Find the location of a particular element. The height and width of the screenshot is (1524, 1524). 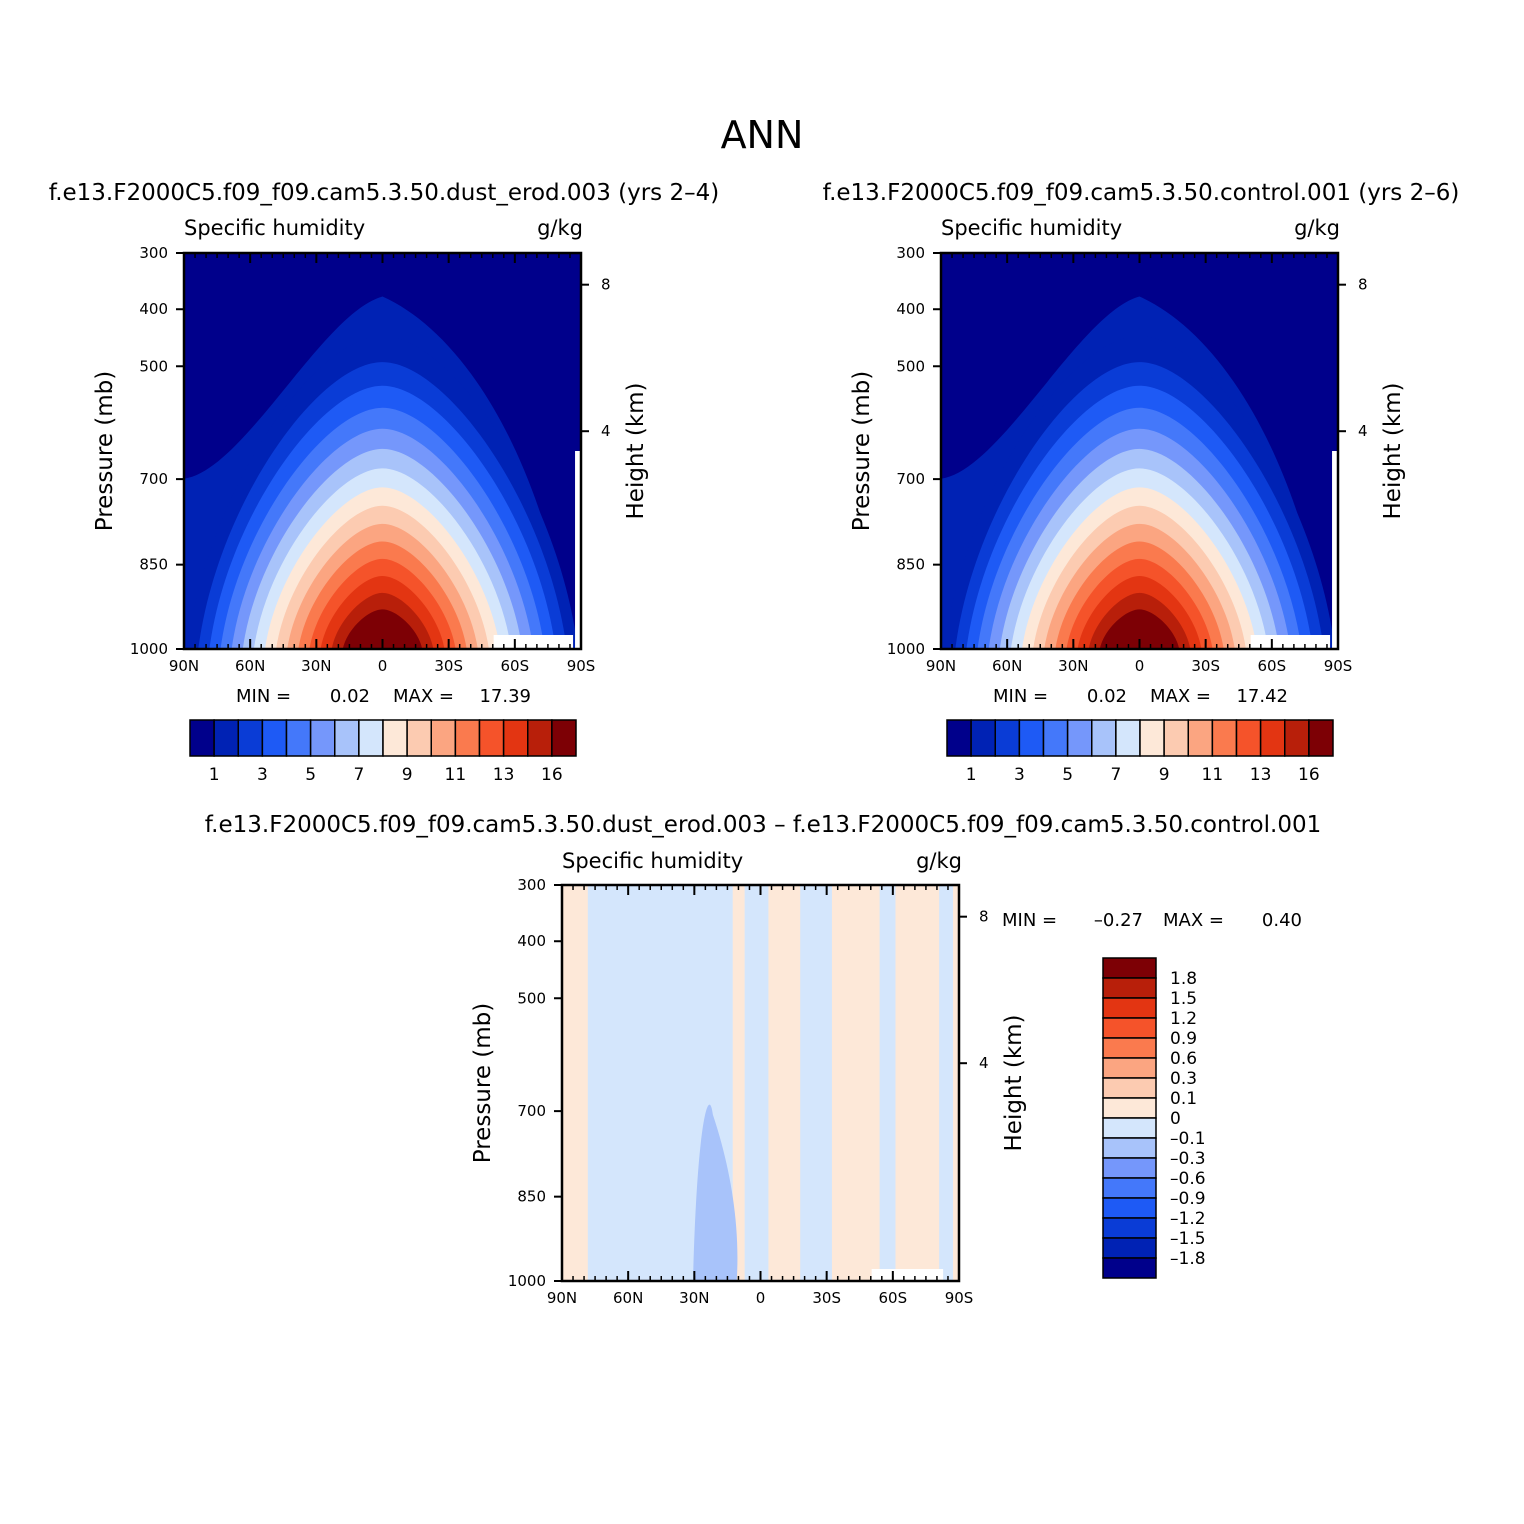

colorbar-label: 5 is located at coordinates (1067, 775).